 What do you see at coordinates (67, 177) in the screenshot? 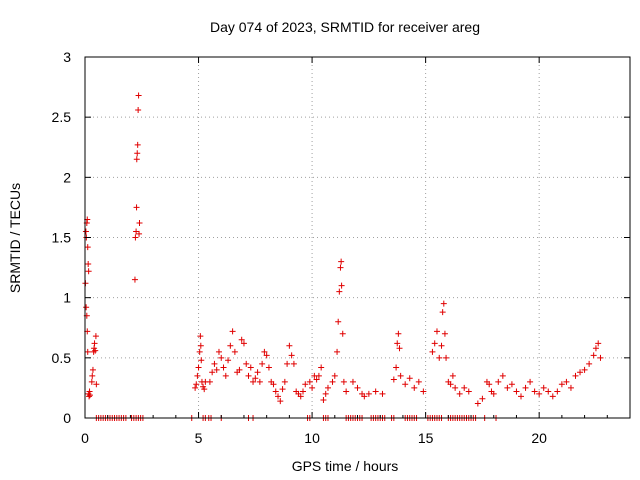
I see `y-tick-label: 2` at bounding box center [67, 177].